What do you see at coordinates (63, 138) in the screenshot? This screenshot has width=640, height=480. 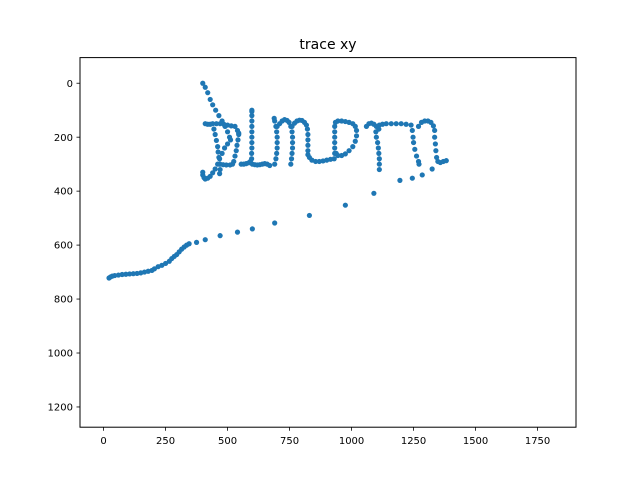 I see `y-tick-label: 200` at bounding box center [63, 138].